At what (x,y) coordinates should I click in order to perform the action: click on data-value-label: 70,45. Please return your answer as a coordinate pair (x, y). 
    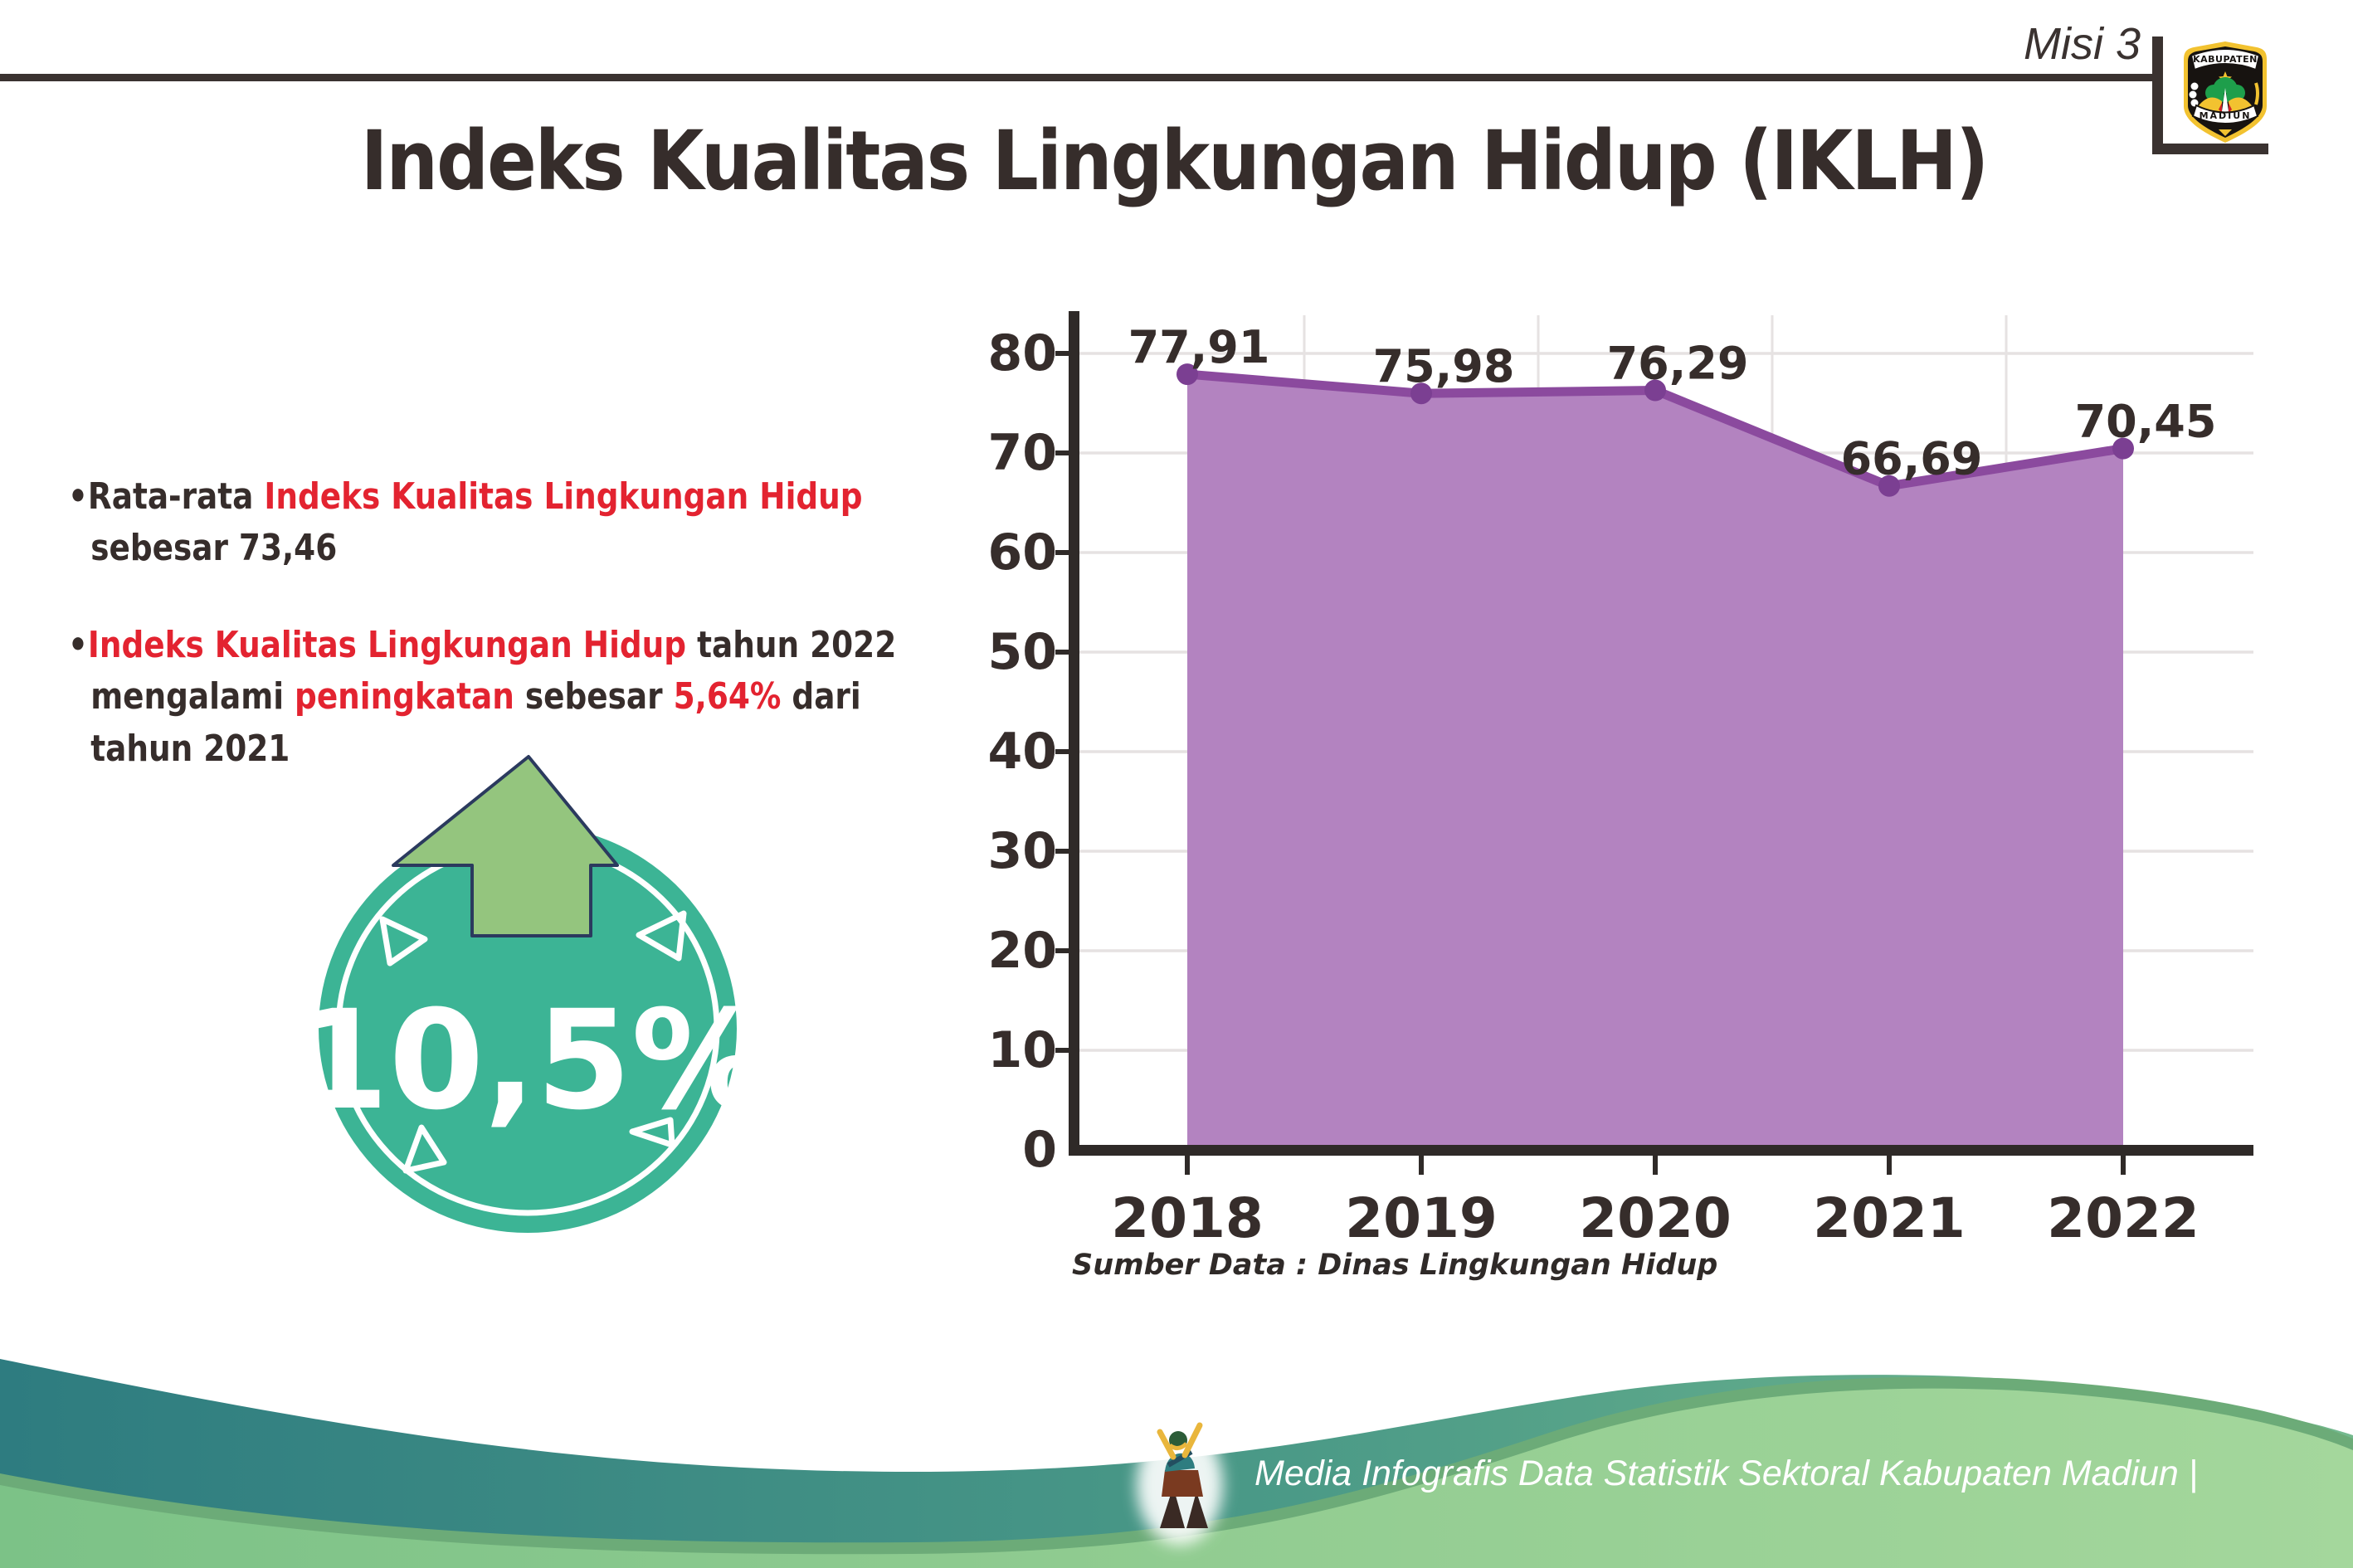
    Looking at the image, I should click on (2146, 422).